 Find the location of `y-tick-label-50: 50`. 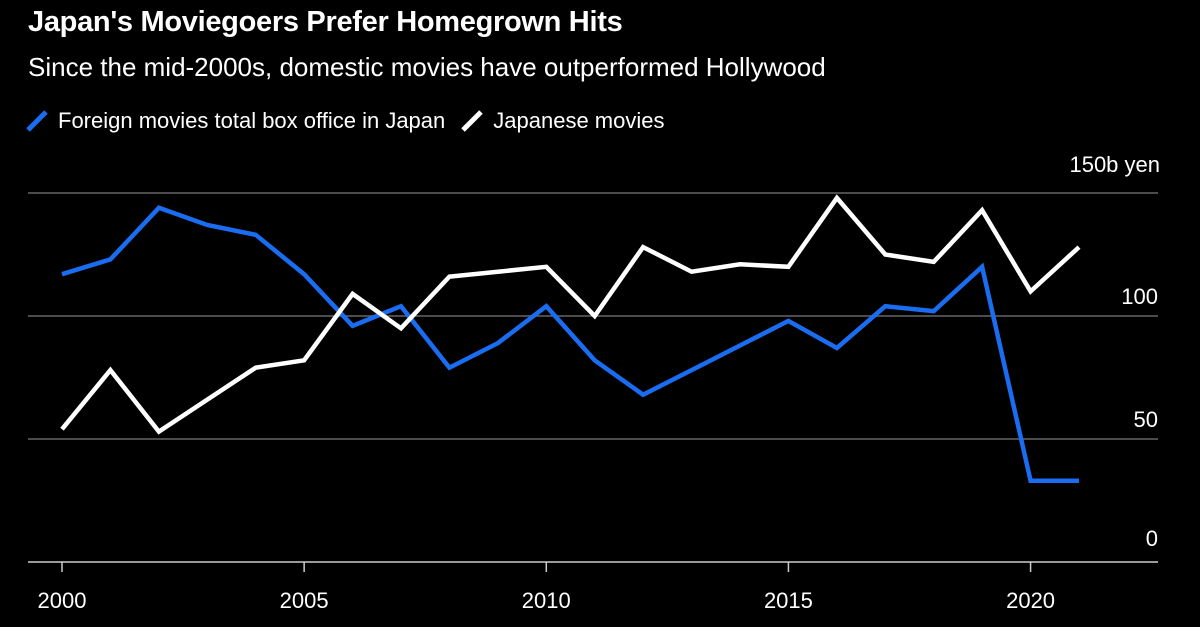

y-tick-label-50: 50 is located at coordinates (1146, 419).